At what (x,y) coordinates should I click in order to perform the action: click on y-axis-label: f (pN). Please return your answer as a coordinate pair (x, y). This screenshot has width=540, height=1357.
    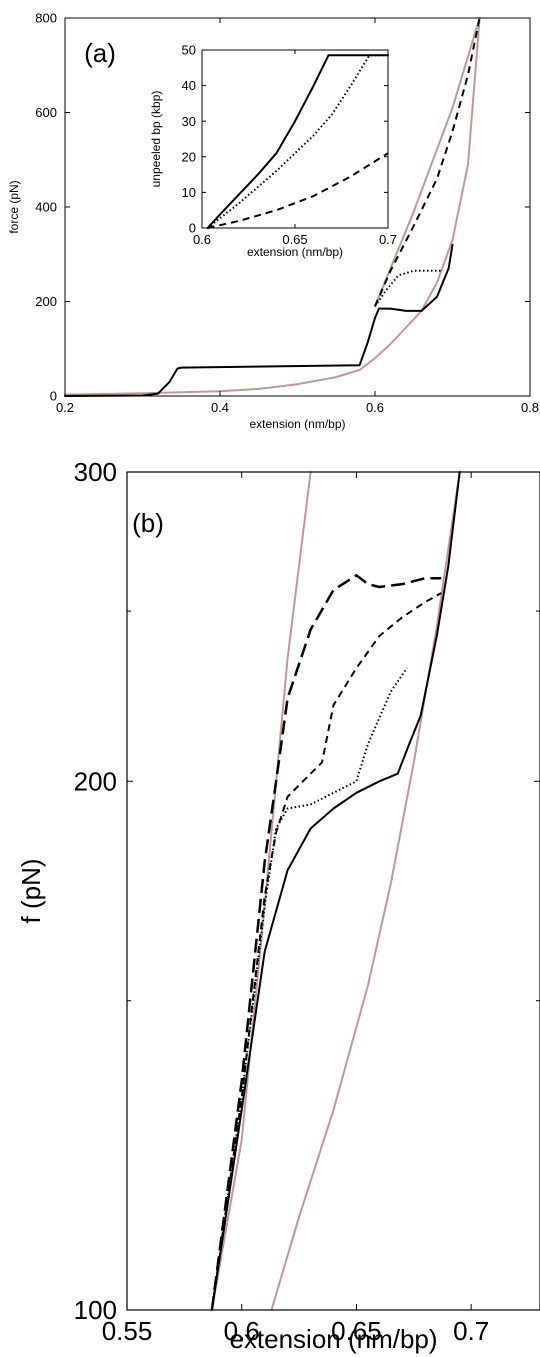
    Looking at the image, I should click on (31, 891).